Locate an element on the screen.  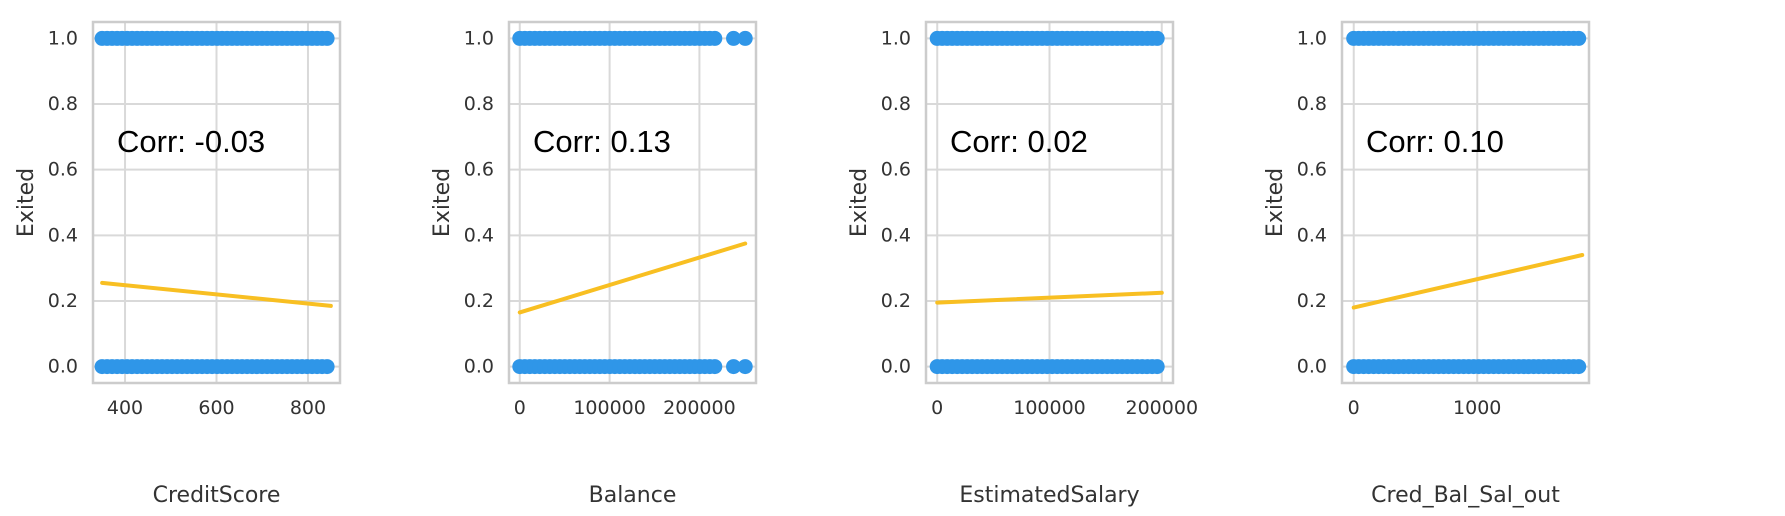
correlation-annotation: Corr: 0.13 is located at coordinates (602, 141).